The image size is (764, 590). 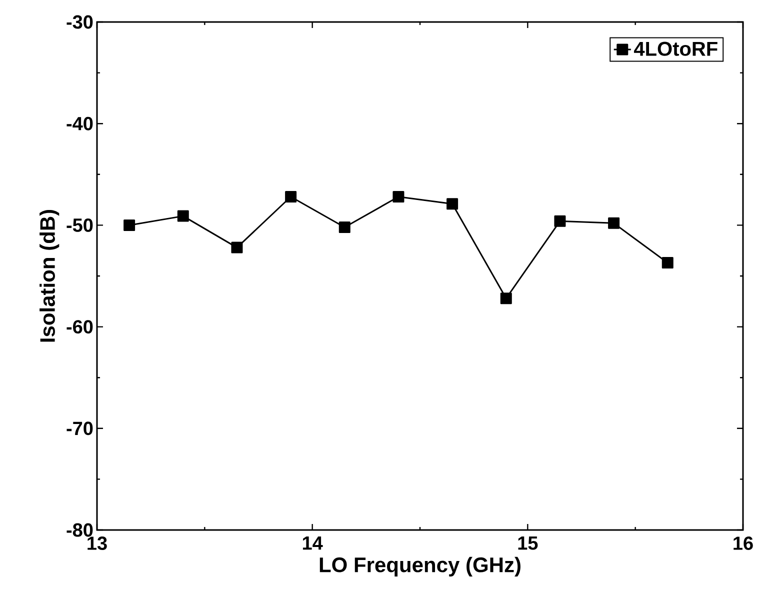 I want to click on x-tick-label: 16, so click(x=743, y=543).